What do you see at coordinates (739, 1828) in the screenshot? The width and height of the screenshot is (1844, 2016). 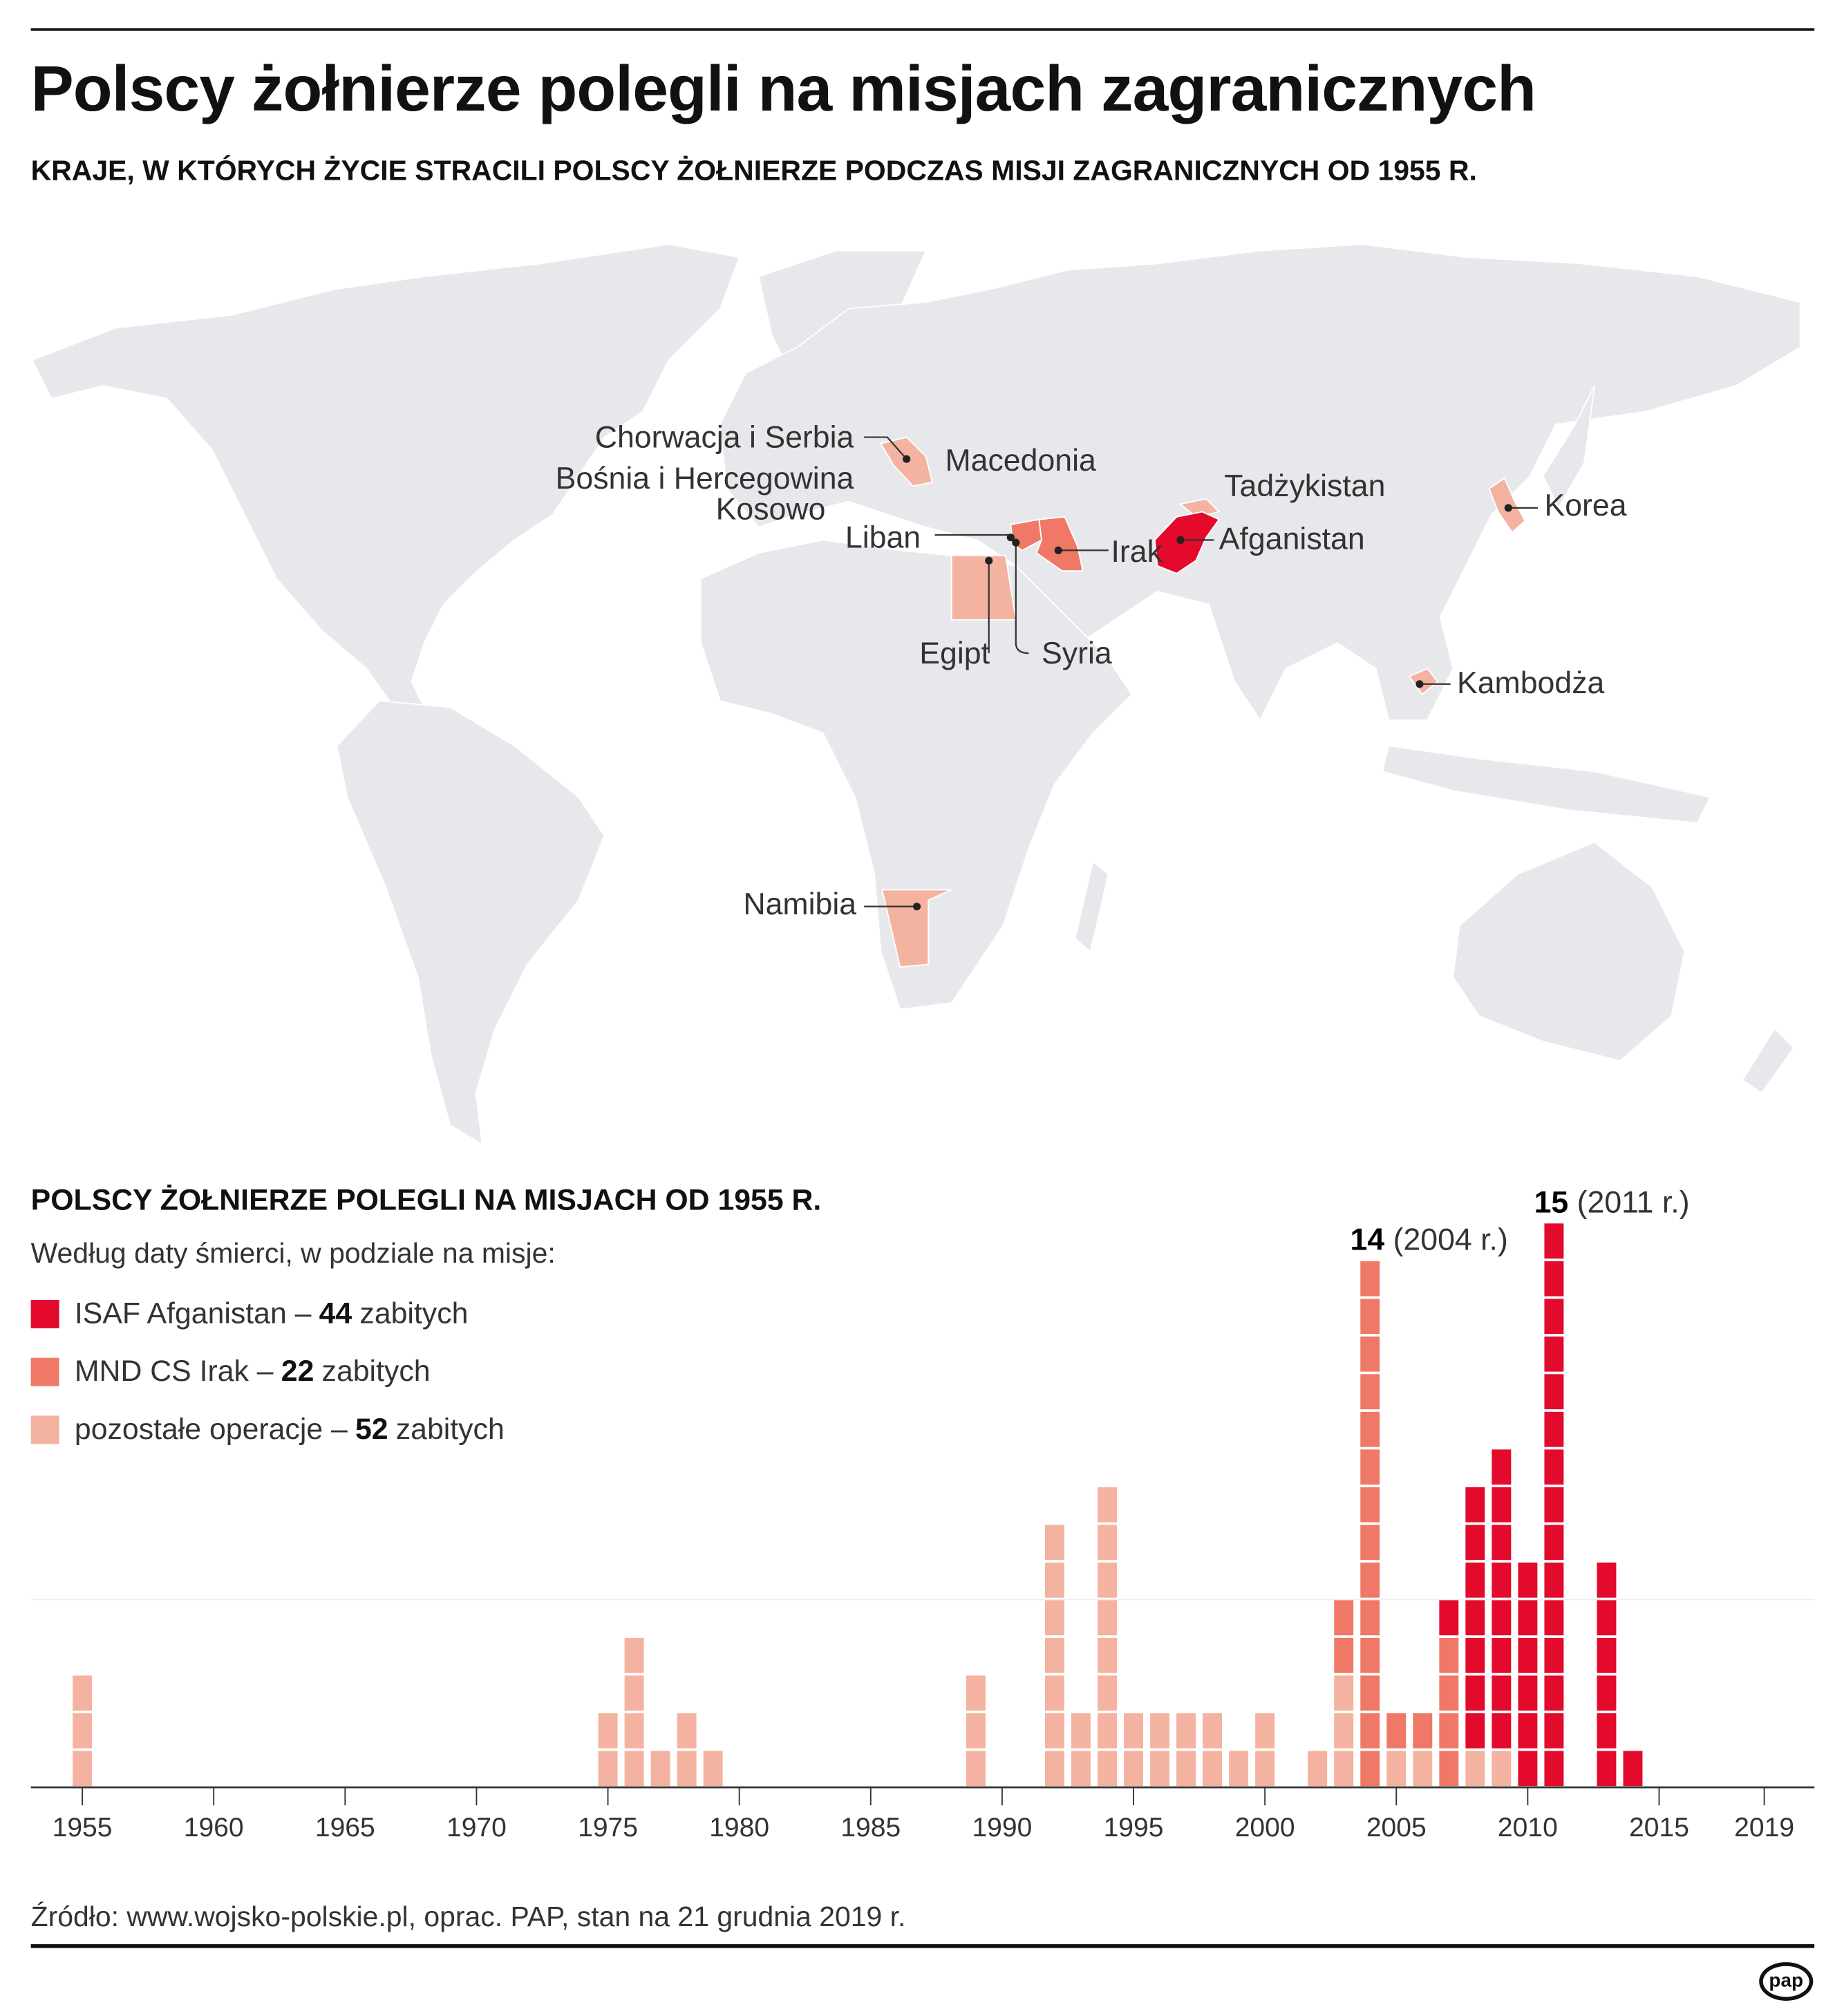 I see `tick-label: 1980` at bounding box center [739, 1828].